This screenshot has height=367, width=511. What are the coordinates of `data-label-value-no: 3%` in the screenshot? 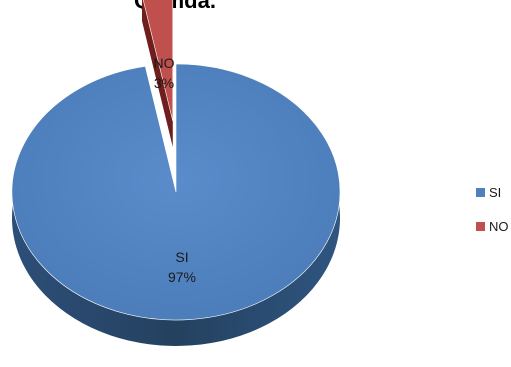 It's located at (164, 83).